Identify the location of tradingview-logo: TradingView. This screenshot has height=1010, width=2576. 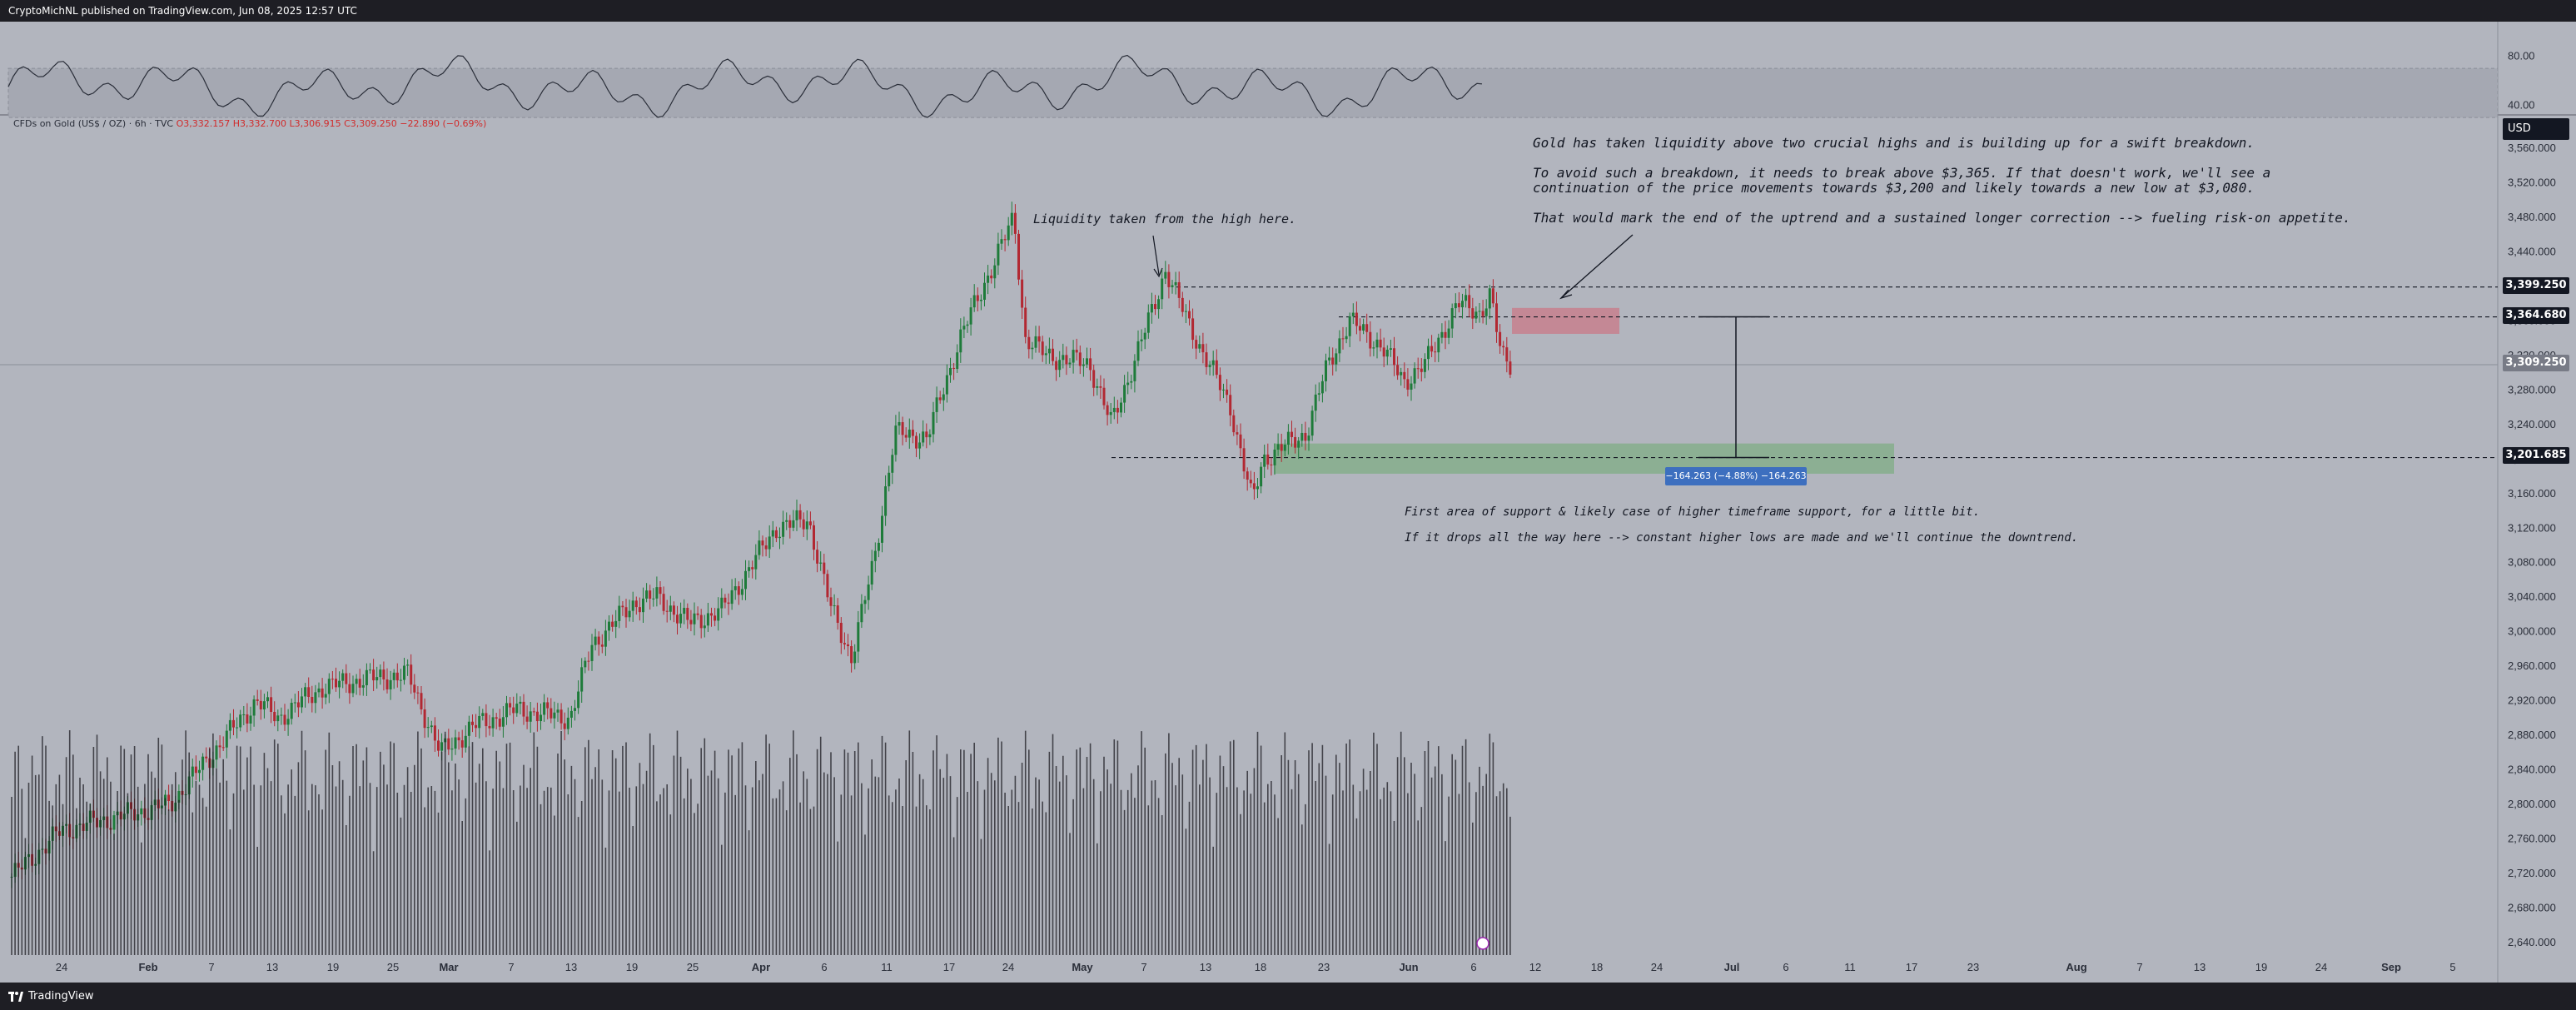
(51, 996).